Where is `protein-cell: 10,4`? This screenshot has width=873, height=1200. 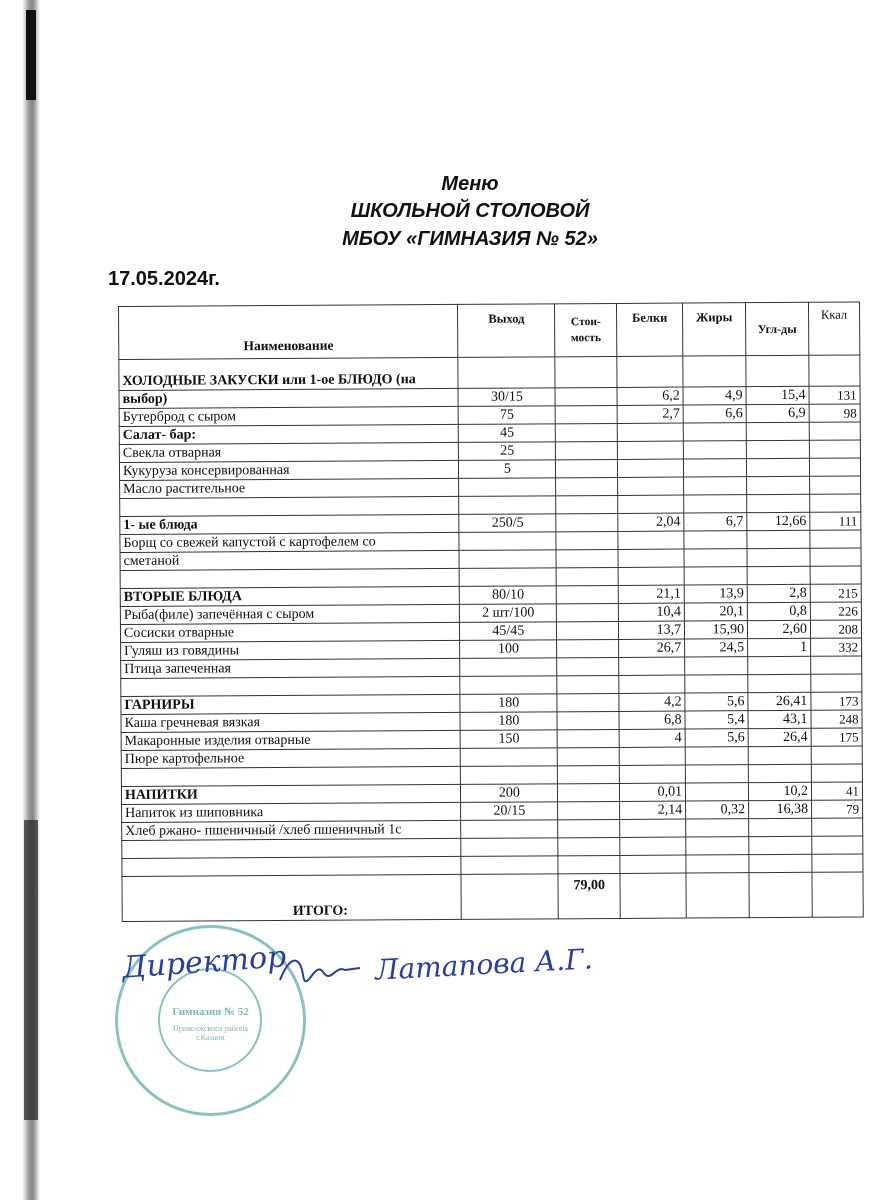
protein-cell: 10,4 is located at coordinates (651, 612).